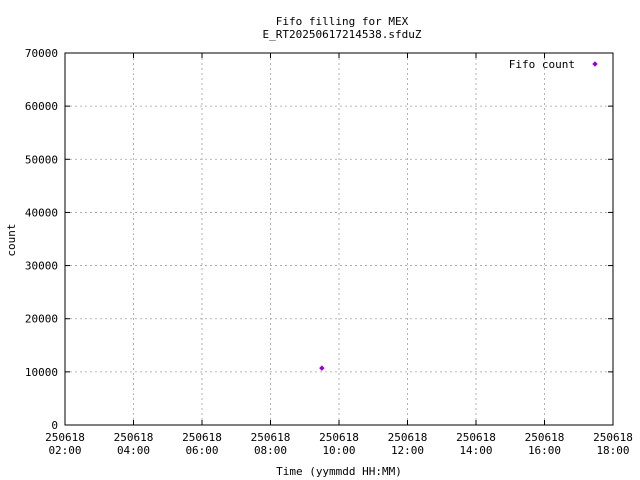 The image size is (640, 480). Describe the element at coordinates (595, 64) in the screenshot. I see `legend-marker-fifo-count` at that location.